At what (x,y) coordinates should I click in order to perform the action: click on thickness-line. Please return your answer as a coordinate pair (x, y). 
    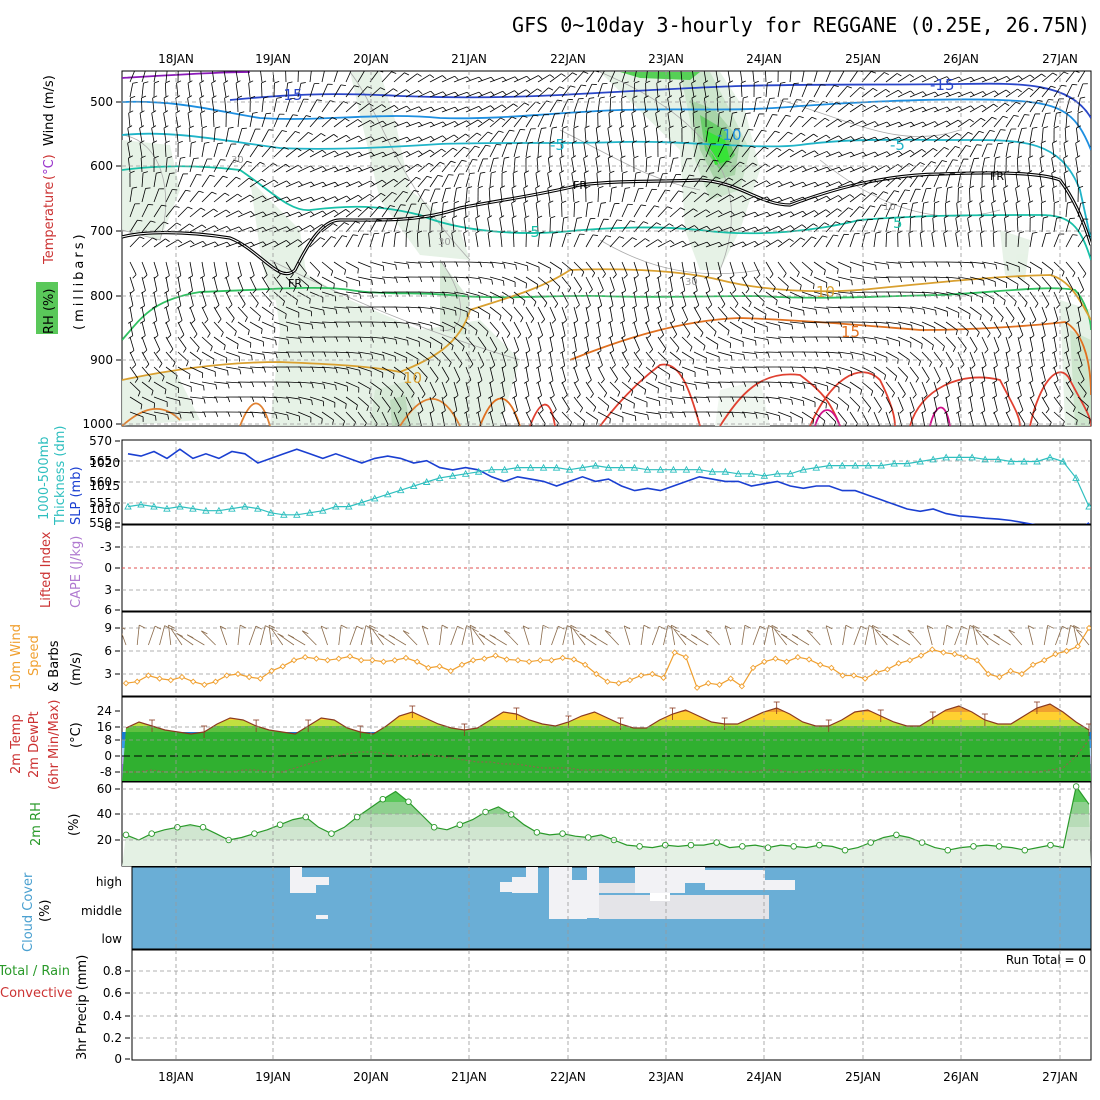
    Looking at the image, I should click on (608, 486).